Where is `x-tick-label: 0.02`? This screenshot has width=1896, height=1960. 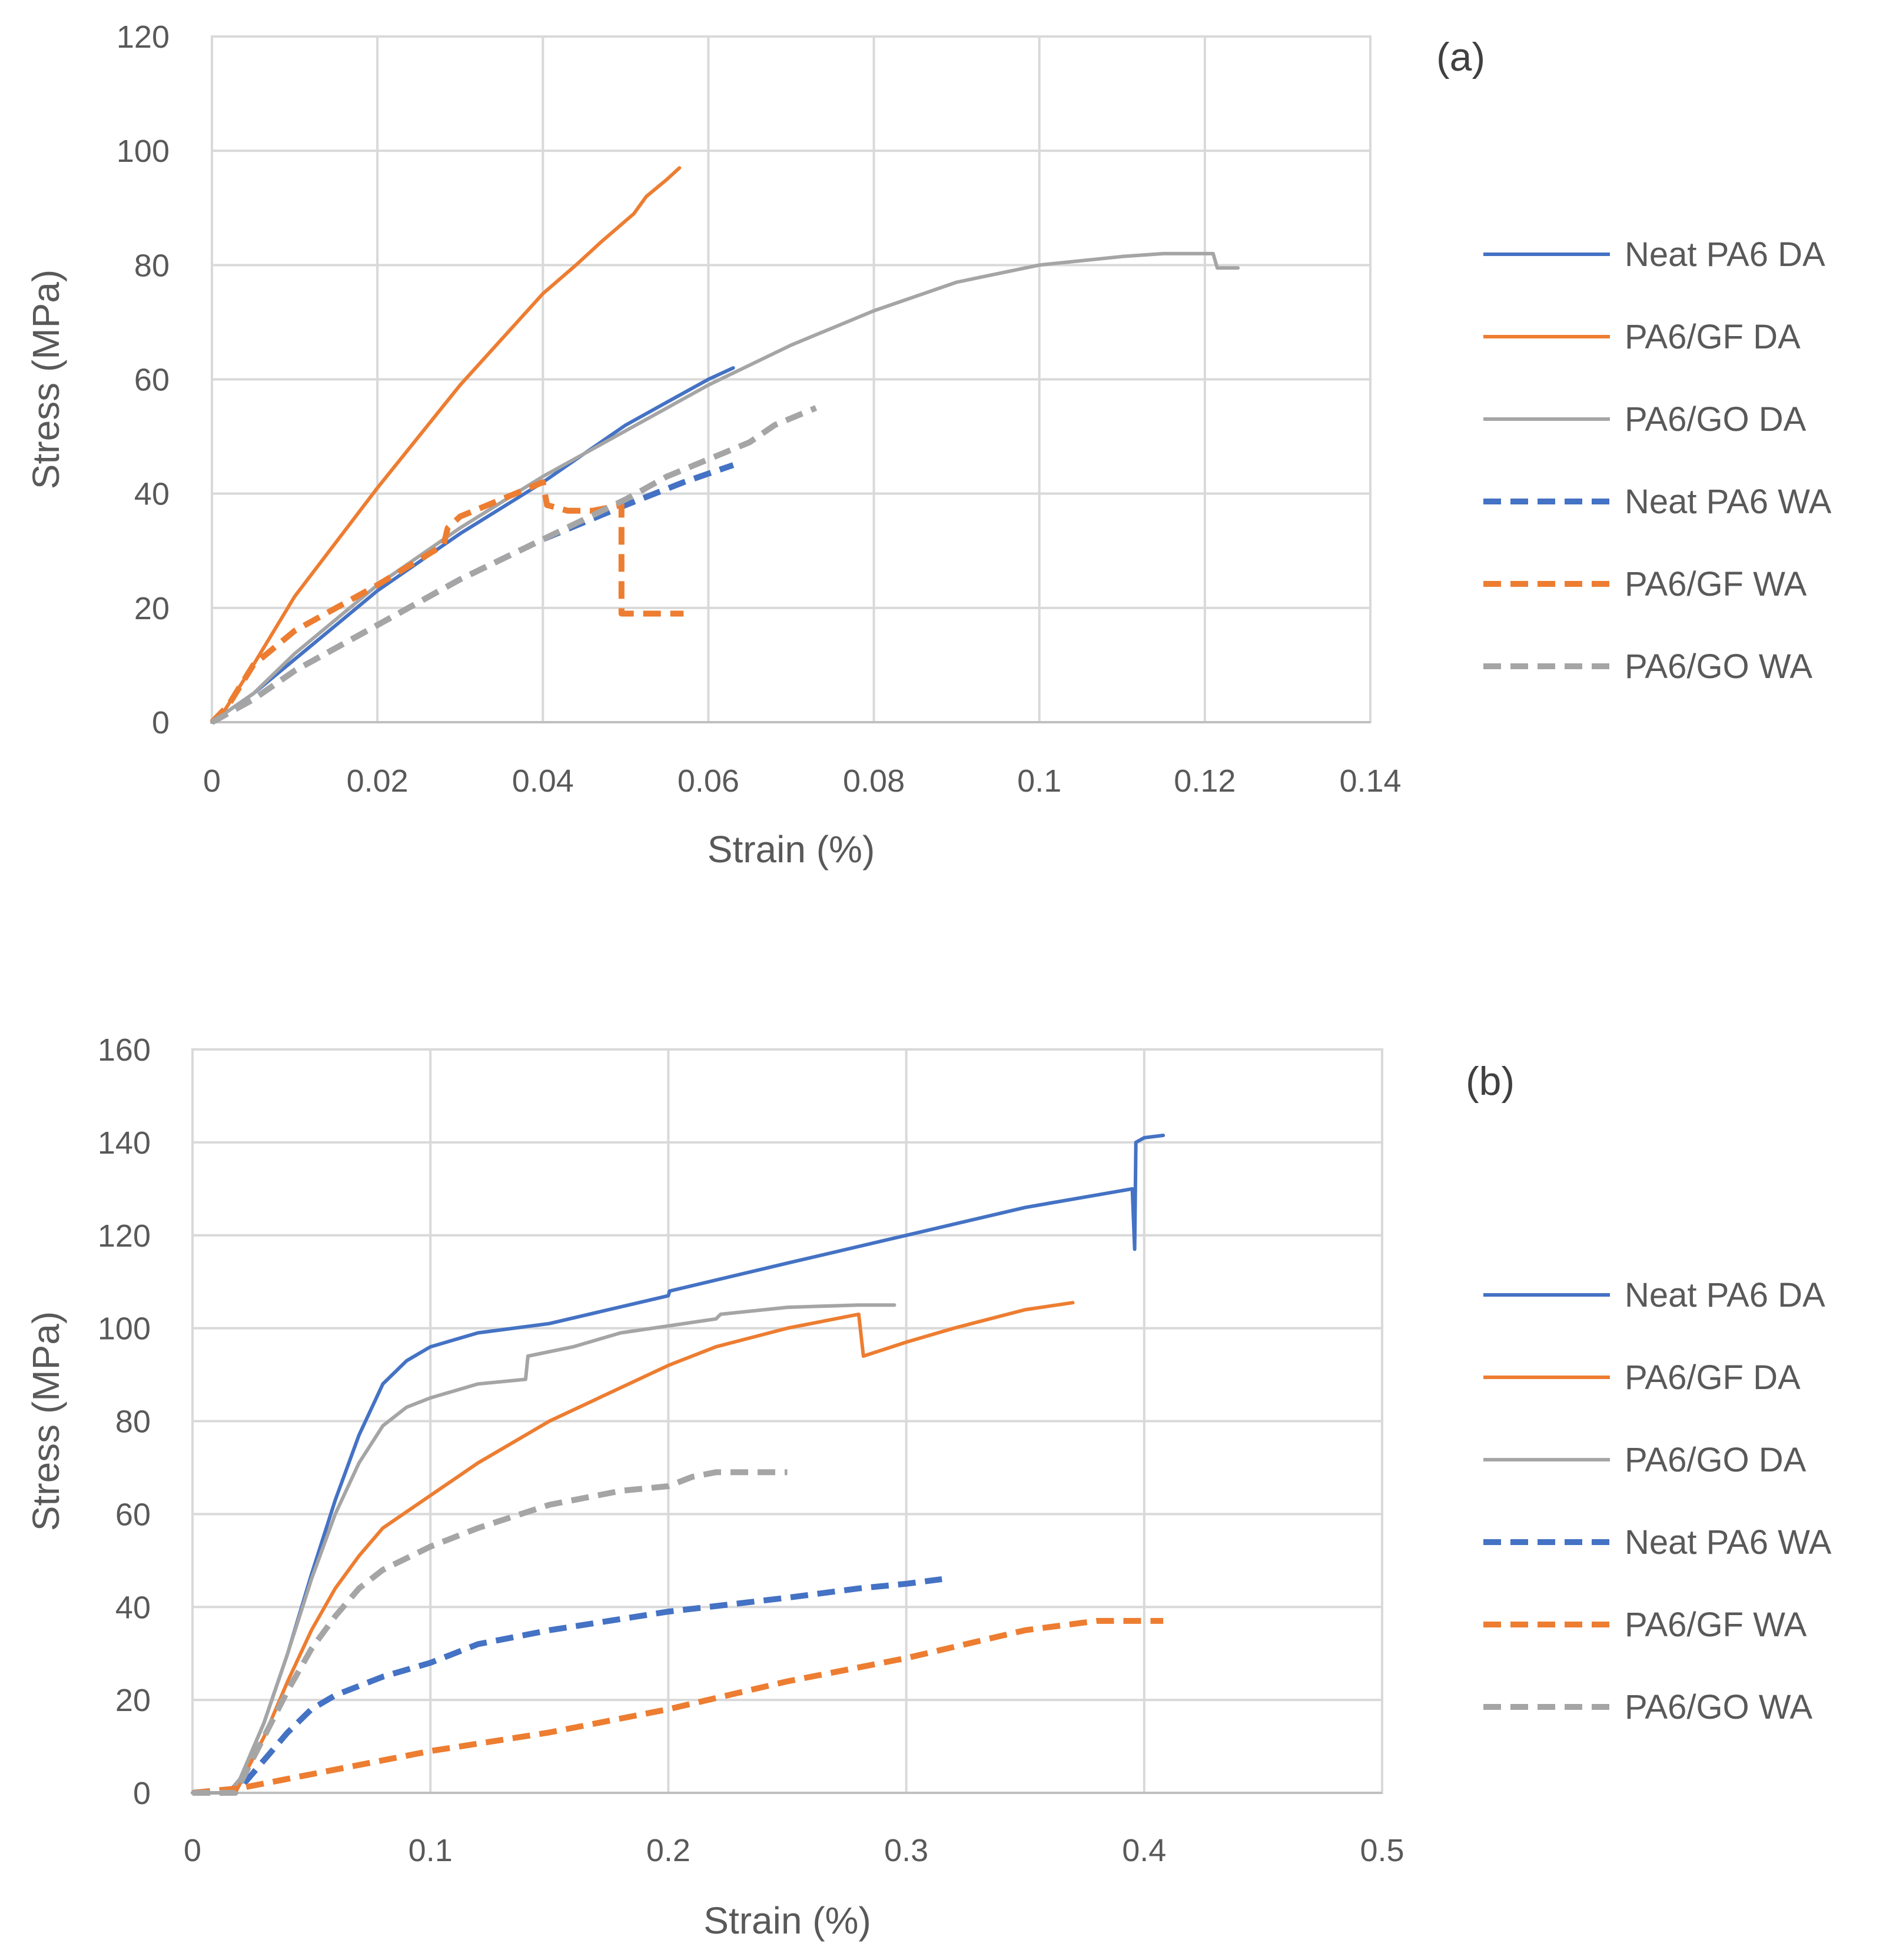 x-tick-label: 0.02 is located at coordinates (378, 781).